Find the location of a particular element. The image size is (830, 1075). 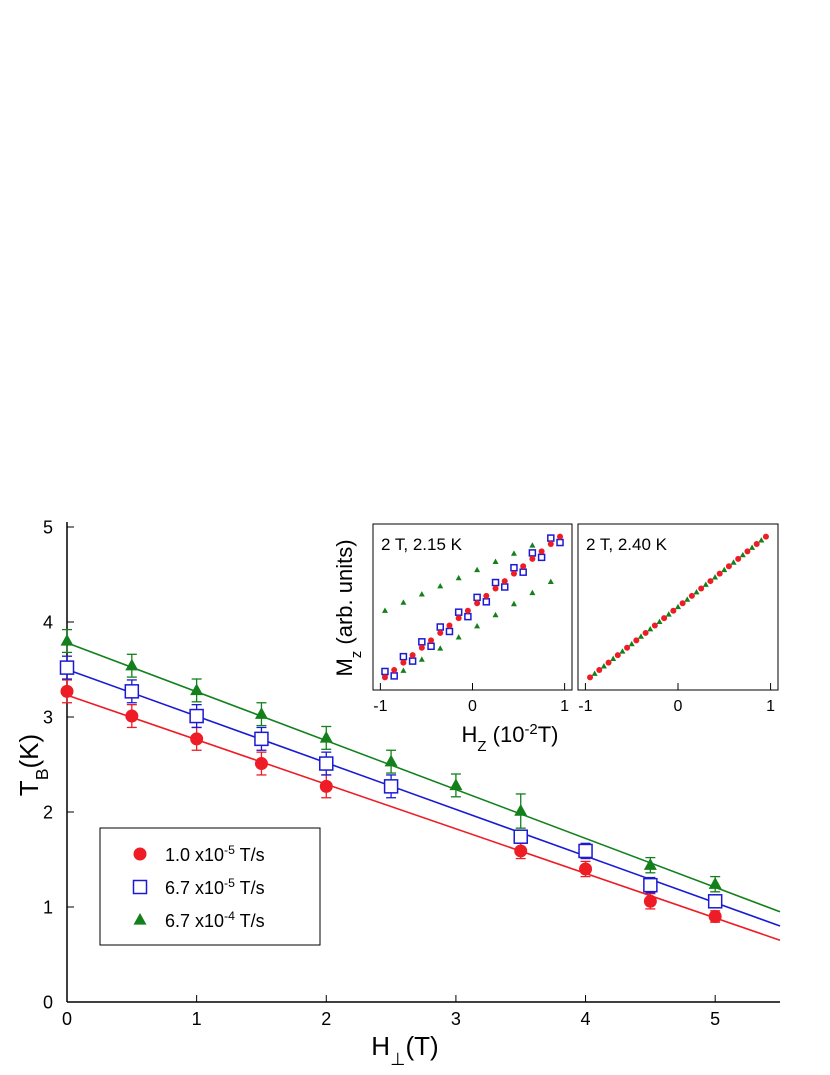

y-tick-label: 5 is located at coordinates (48, 527).